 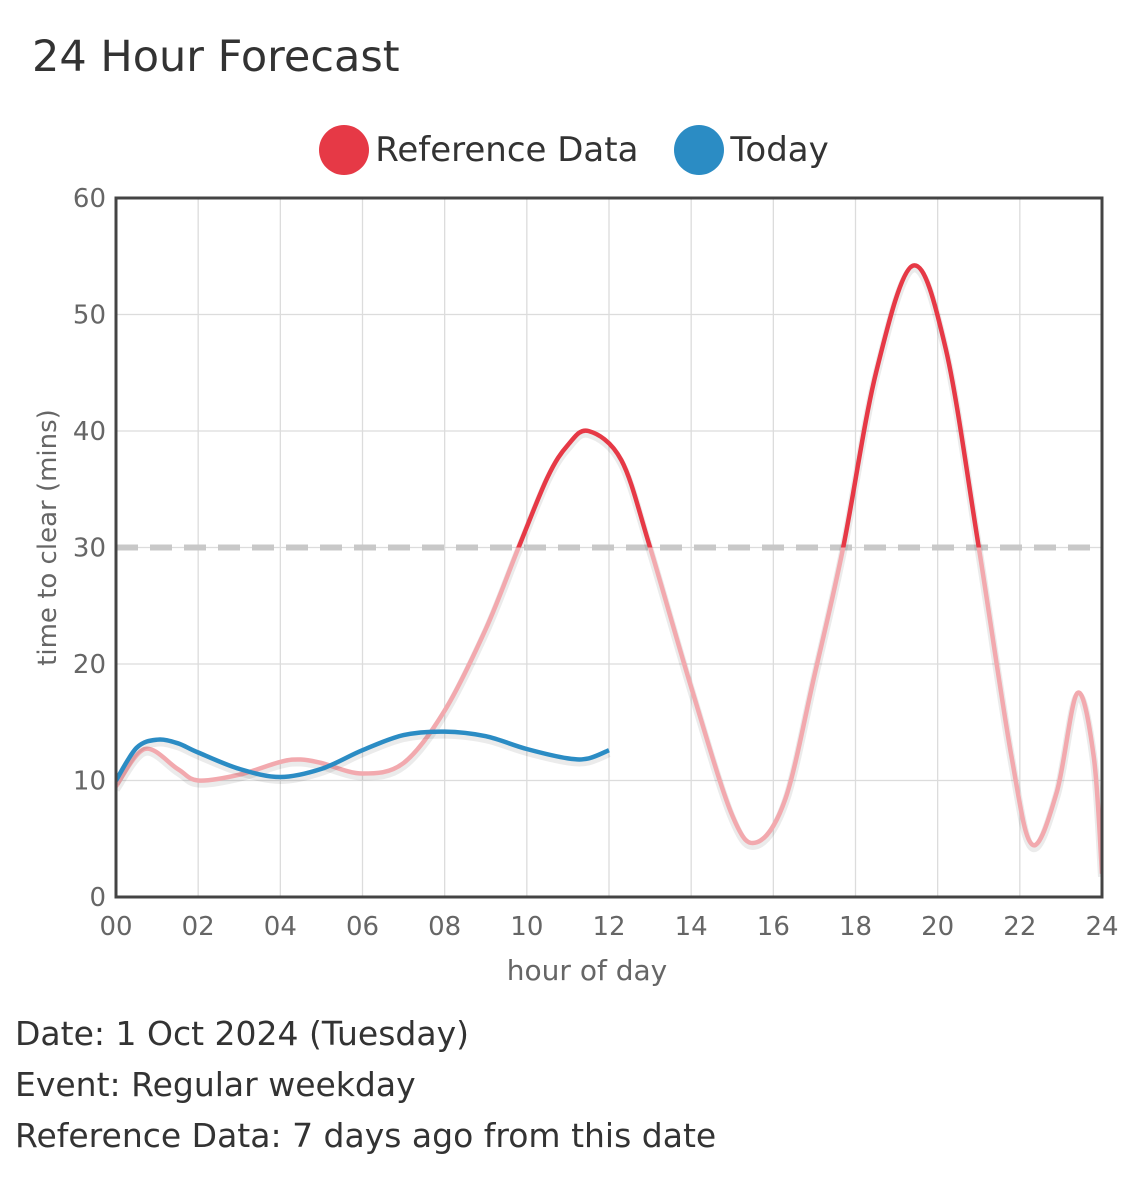 I want to click on y-tick-label: 20, so click(x=89, y=665).